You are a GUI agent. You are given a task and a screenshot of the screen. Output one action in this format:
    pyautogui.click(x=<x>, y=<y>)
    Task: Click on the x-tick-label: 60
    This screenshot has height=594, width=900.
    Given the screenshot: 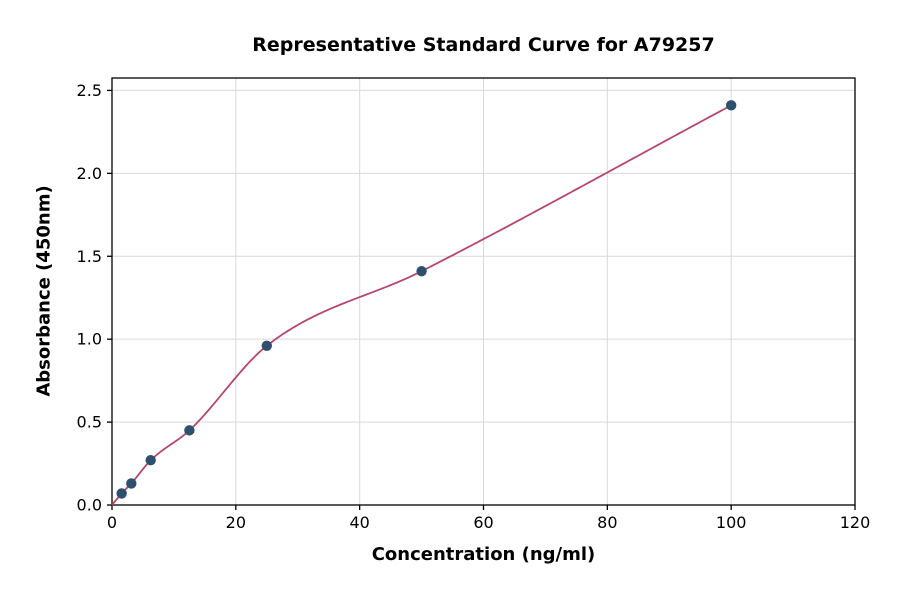 What is the action you would take?
    pyautogui.click(x=483, y=522)
    